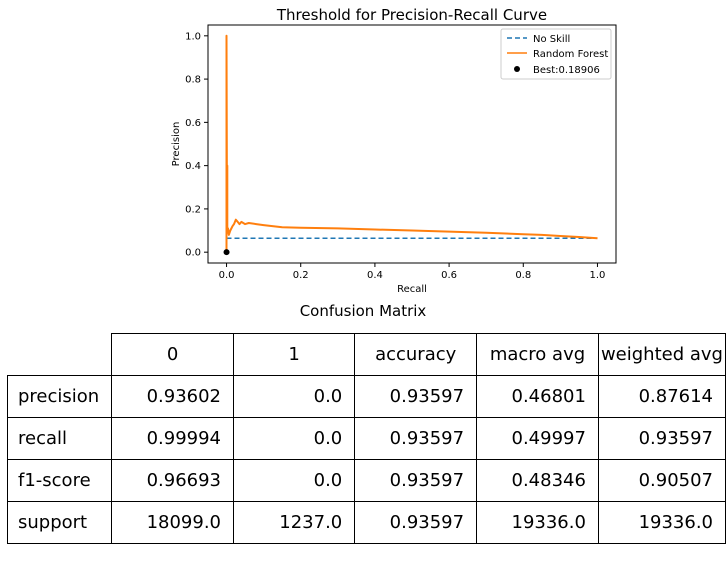  I want to click on table-cell: 0.96693, so click(173, 480).